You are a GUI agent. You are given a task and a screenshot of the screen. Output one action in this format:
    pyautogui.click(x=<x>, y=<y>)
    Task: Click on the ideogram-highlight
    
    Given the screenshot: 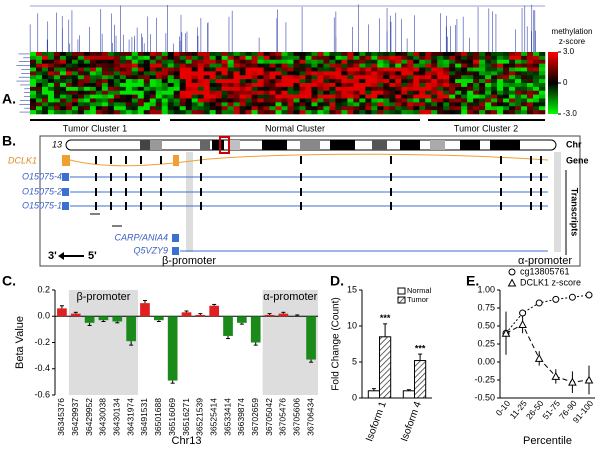 What is the action you would take?
    pyautogui.click(x=224, y=145)
    